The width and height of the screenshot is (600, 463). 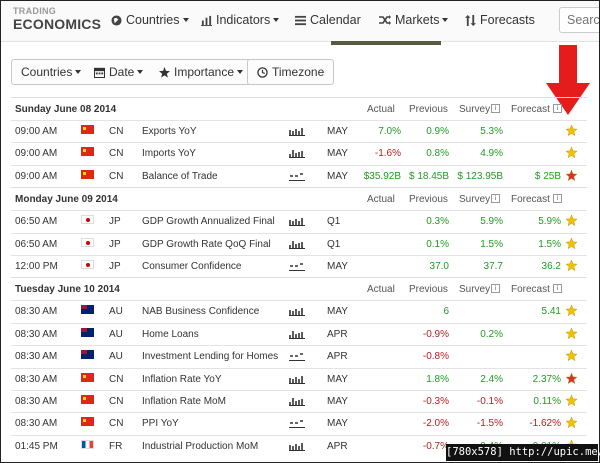 I want to click on filter-timezone: Timezone, so click(x=291, y=72).